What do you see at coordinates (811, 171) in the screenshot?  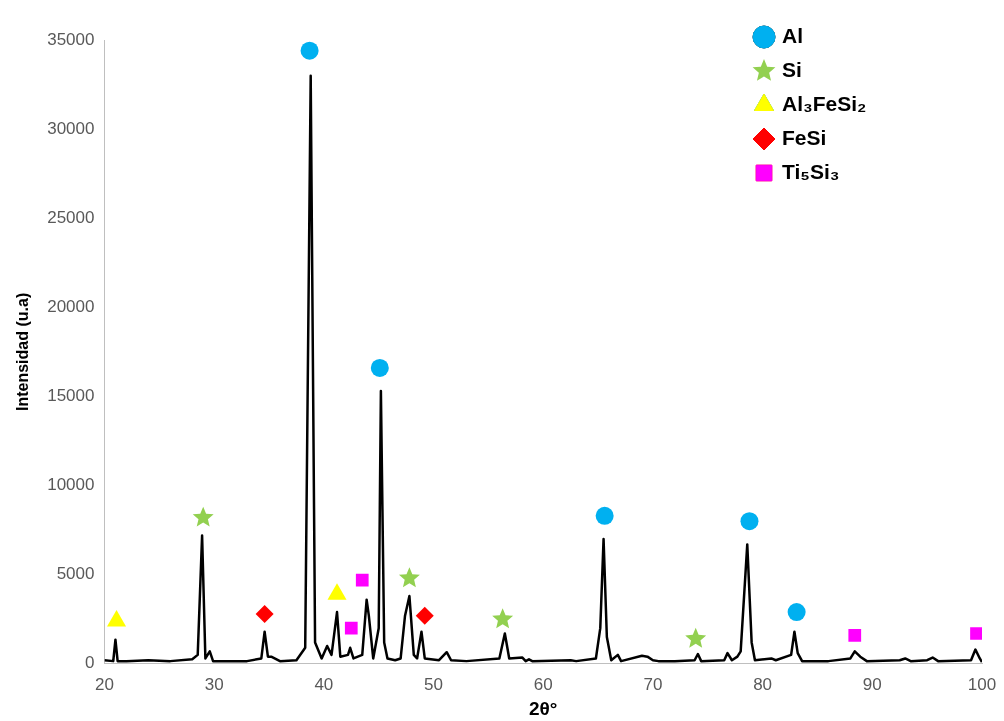 I see `legend-label: Ti₅Si₃` at bounding box center [811, 171].